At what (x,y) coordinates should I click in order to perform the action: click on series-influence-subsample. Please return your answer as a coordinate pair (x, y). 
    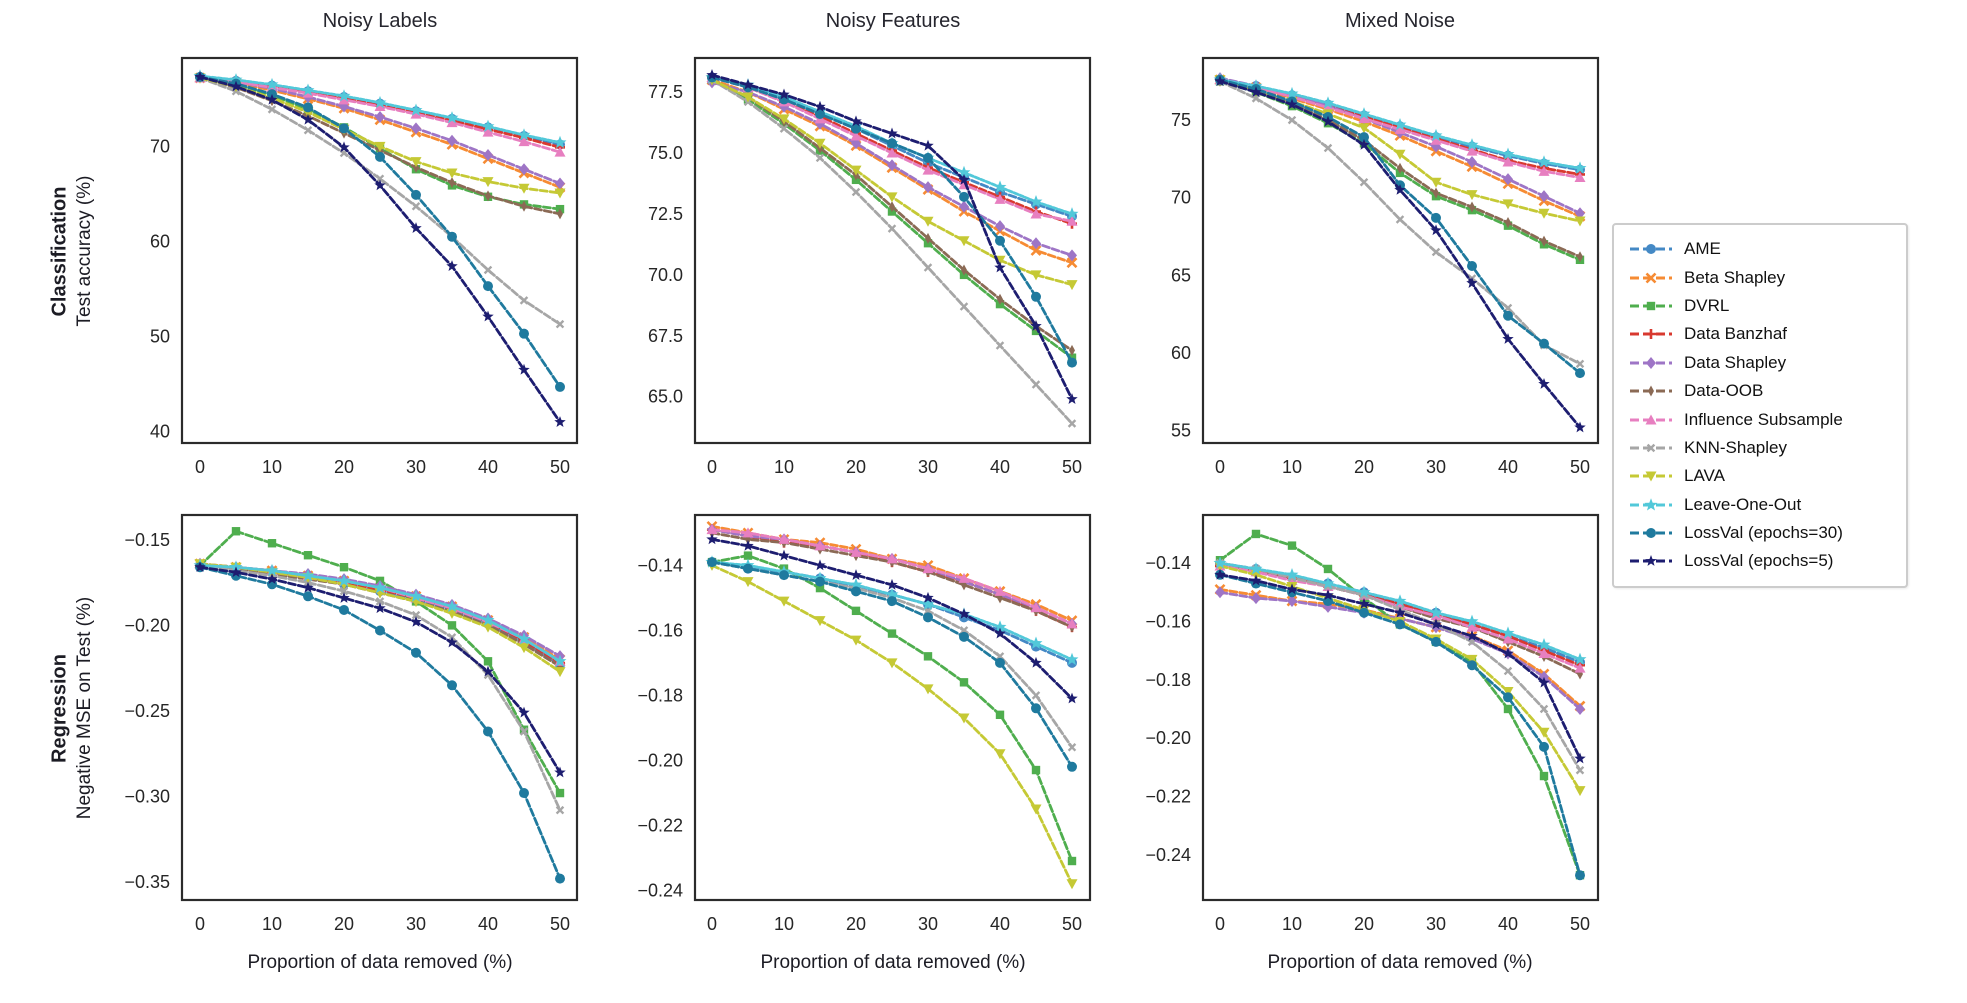
    Looking at the image, I should click on (892, 576).